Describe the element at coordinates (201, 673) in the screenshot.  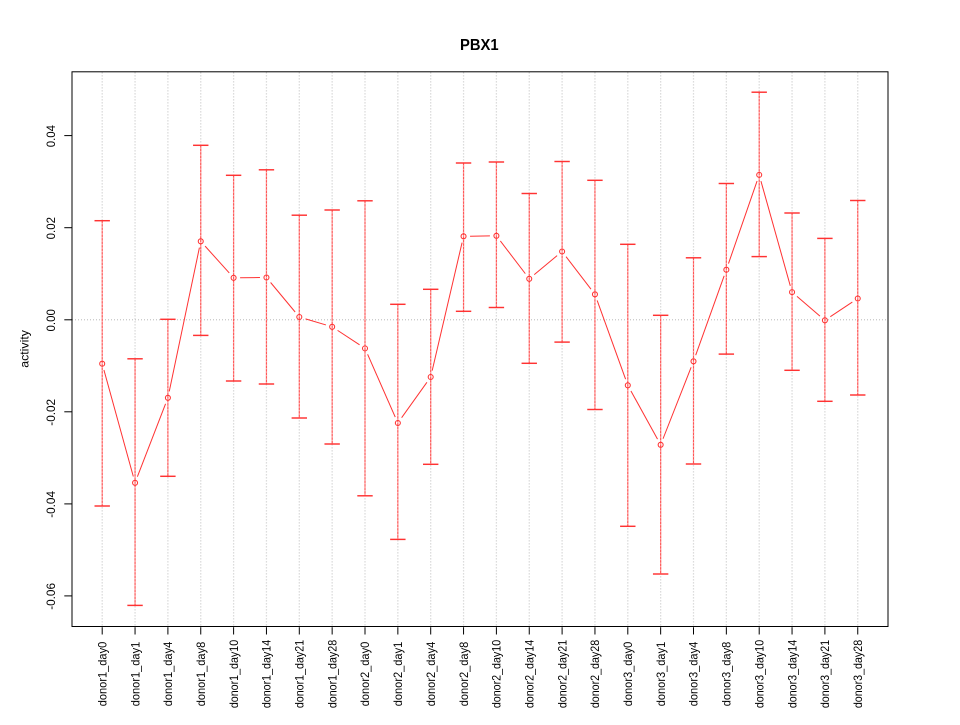
I see `svg-text: donor1_day8` at that location.